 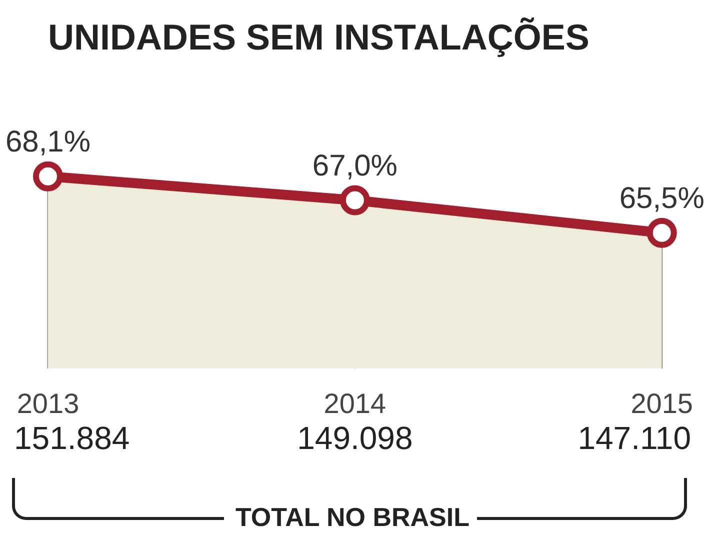 What do you see at coordinates (48, 142) in the screenshot?
I see `data-label: 68,1%` at bounding box center [48, 142].